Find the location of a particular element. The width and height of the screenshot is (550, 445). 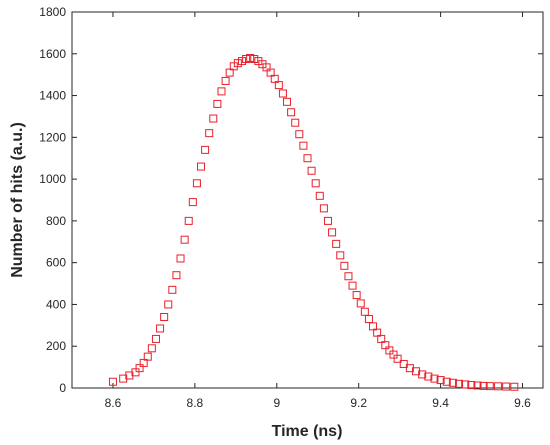

y-tick-label: 1800 is located at coordinates (52, 12).